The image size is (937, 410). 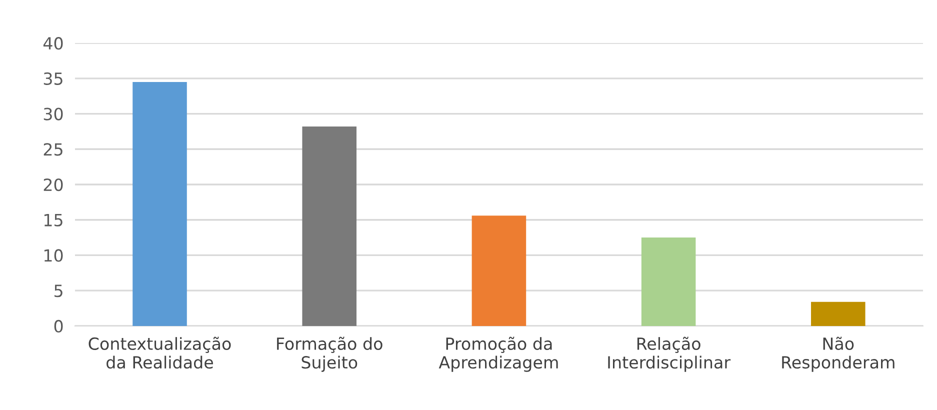 What do you see at coordinates (53, 78) in the screenshot?
I see `y-tick-label: 35` at bounding box center [53, 78].